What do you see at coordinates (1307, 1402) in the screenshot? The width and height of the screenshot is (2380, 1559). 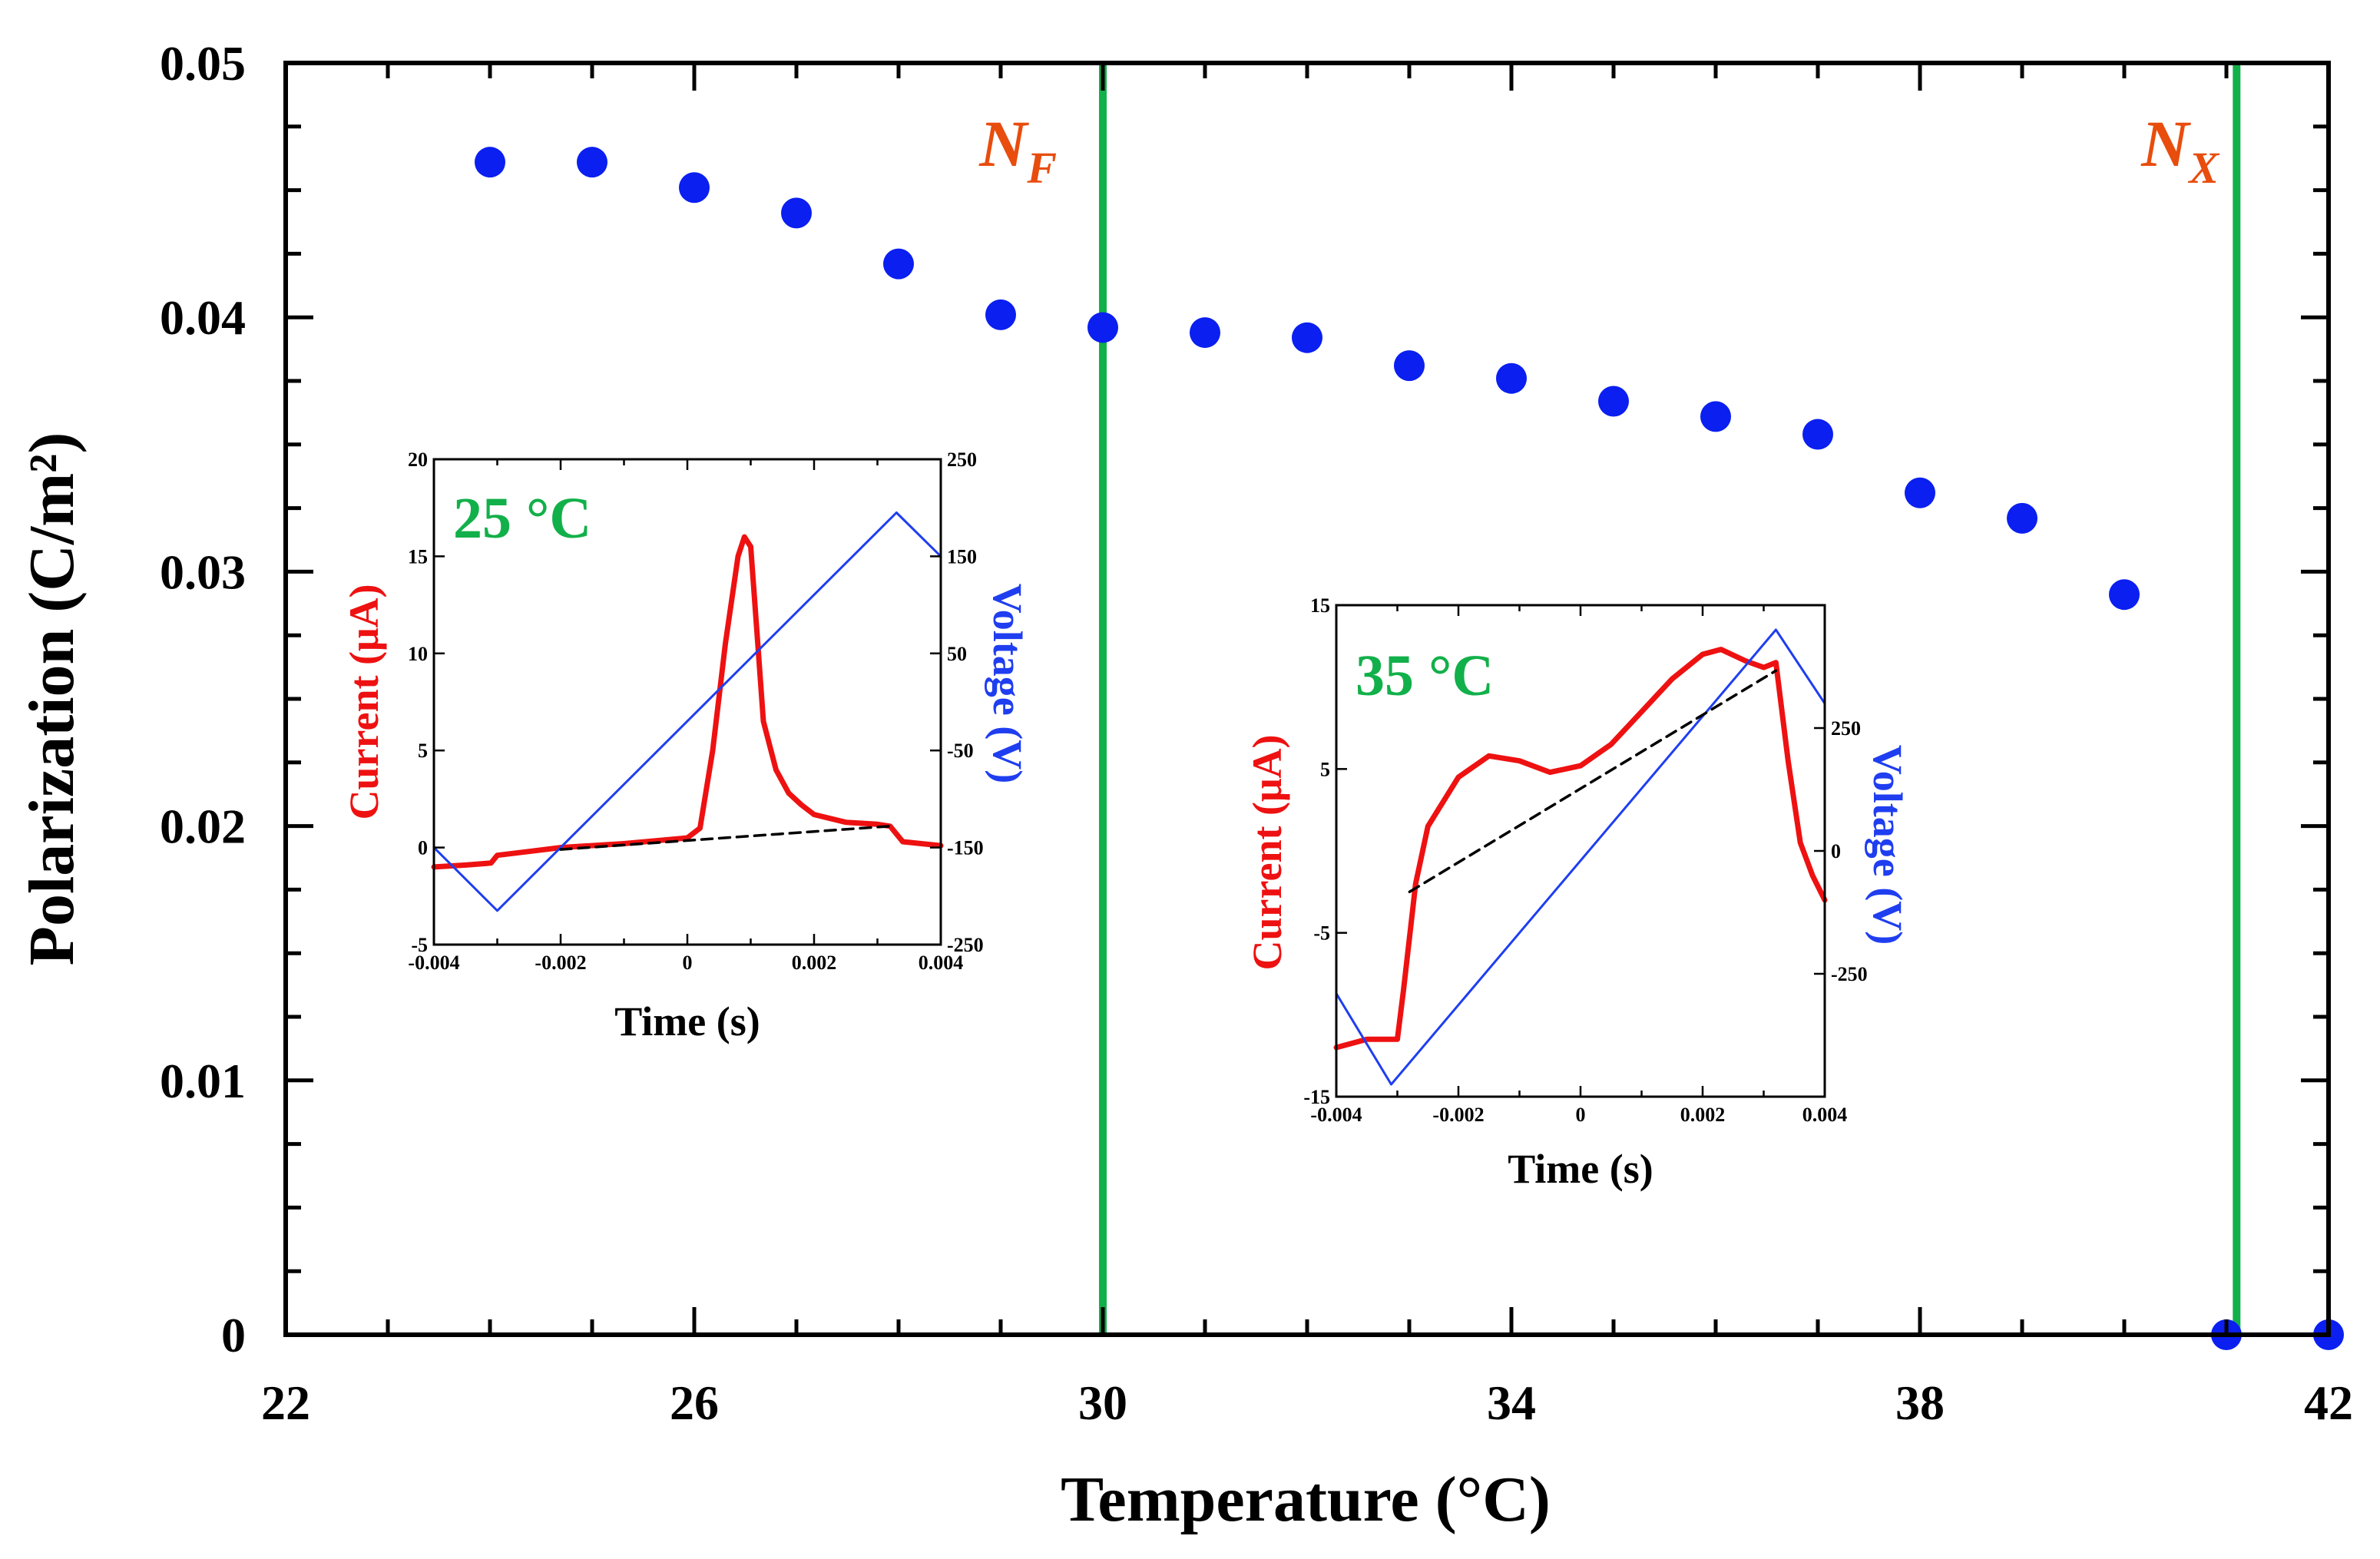 I see `x-tick-labels: 22 26 30 34 38 42` at bounding box center [1307, 1402].